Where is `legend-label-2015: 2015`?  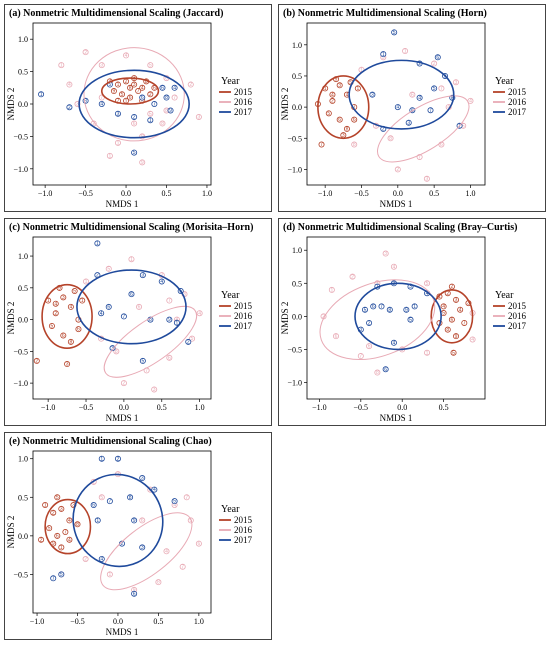
legend-label-2015: 2015 is located at coordinates (243, 520).